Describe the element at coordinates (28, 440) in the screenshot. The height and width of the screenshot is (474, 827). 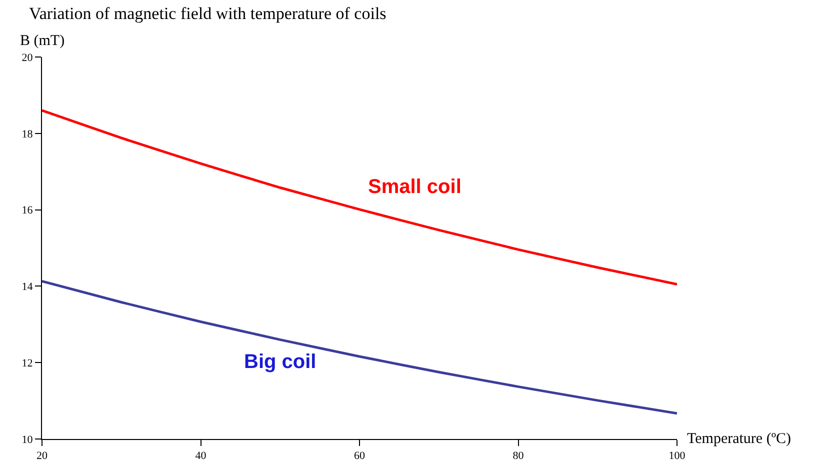
I see `y-tick-label: 10` at that location.